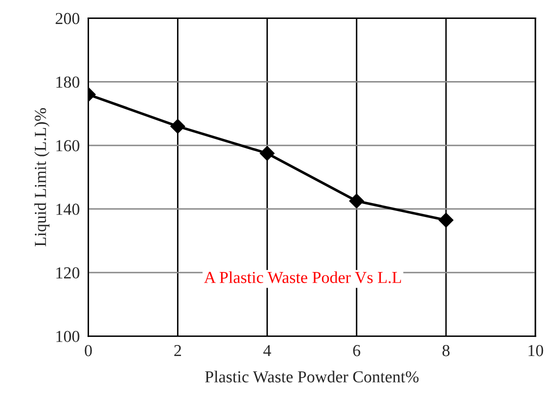 This screenshot has width=552, height=405. I want to click on y-axis-title: Liquid Limit (L.L)%, so click(42, 177).